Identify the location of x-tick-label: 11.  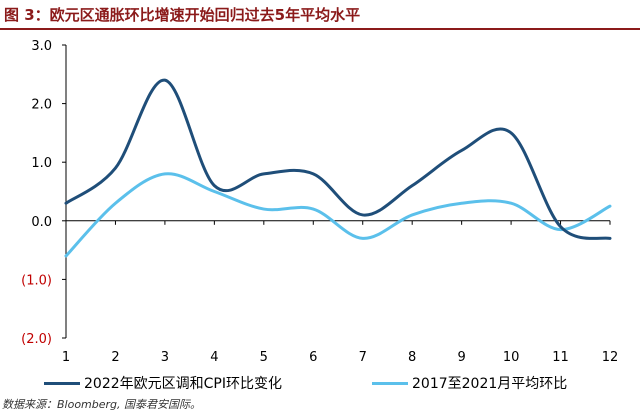
(560, 357).